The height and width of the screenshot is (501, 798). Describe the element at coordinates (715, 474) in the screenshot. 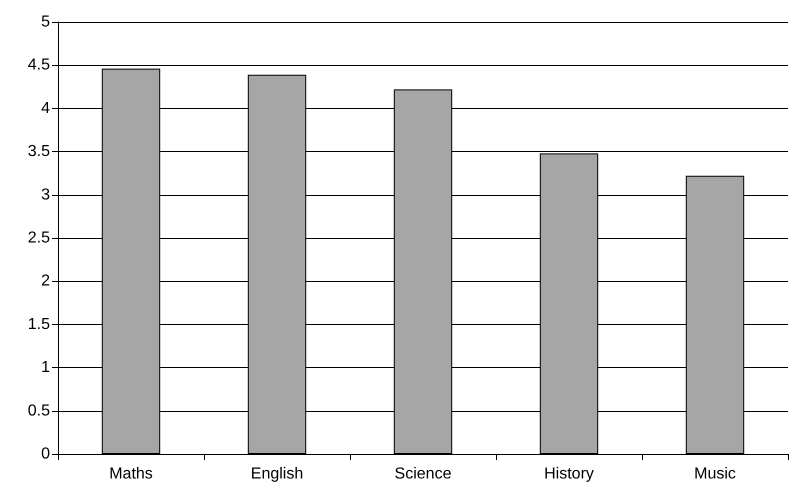

I see `x-tick-label: Music` at that location.